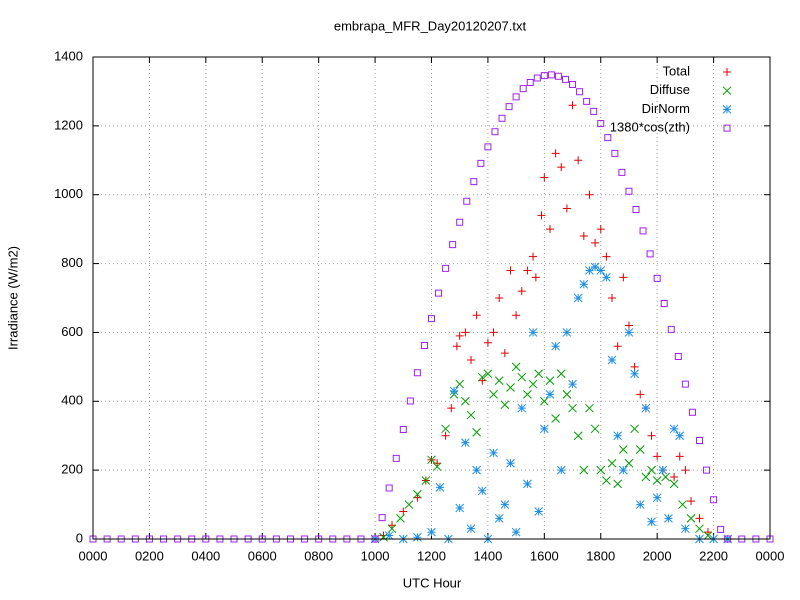  What do you see at coordinates (650, 127) in the screenshot?
I see `legend-label: 1380*cos(zth)` at bounding box center [650, 127].